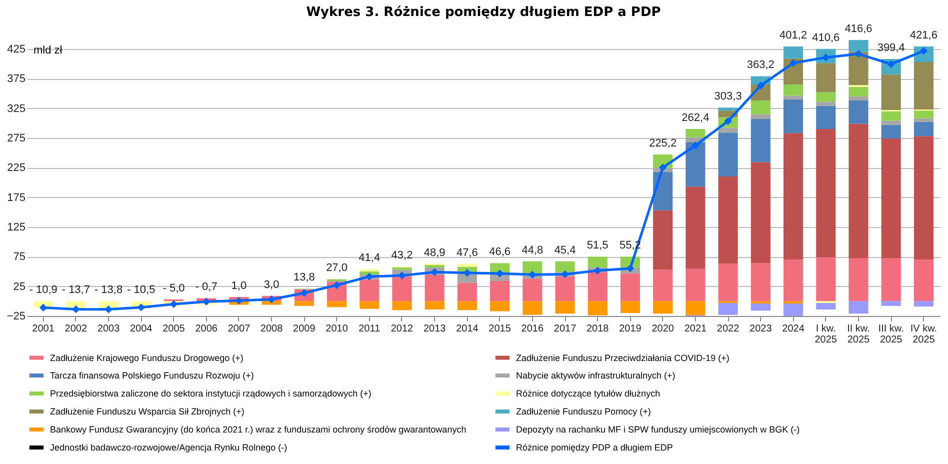 The width and height of the screenshot is (948, 464). Describe the element at coordinates (76, 329) in the screenshot. I see `x-tick-label: 2002` at that location.